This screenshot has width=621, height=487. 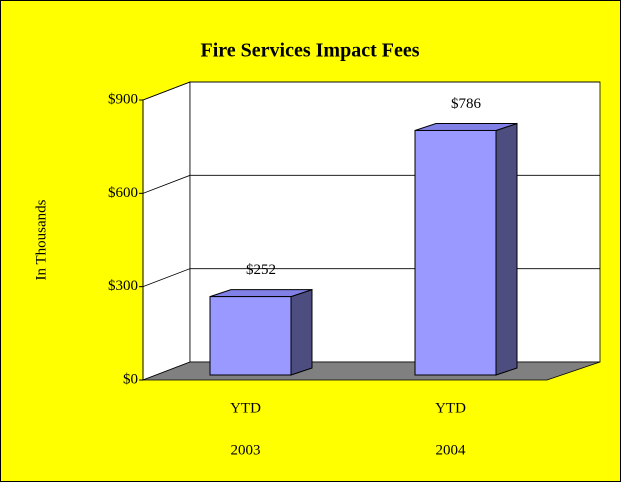 What do you see at coordinates (371, 91) in the screenshot?
I see `grid-line` at bounding box center [371, 91].